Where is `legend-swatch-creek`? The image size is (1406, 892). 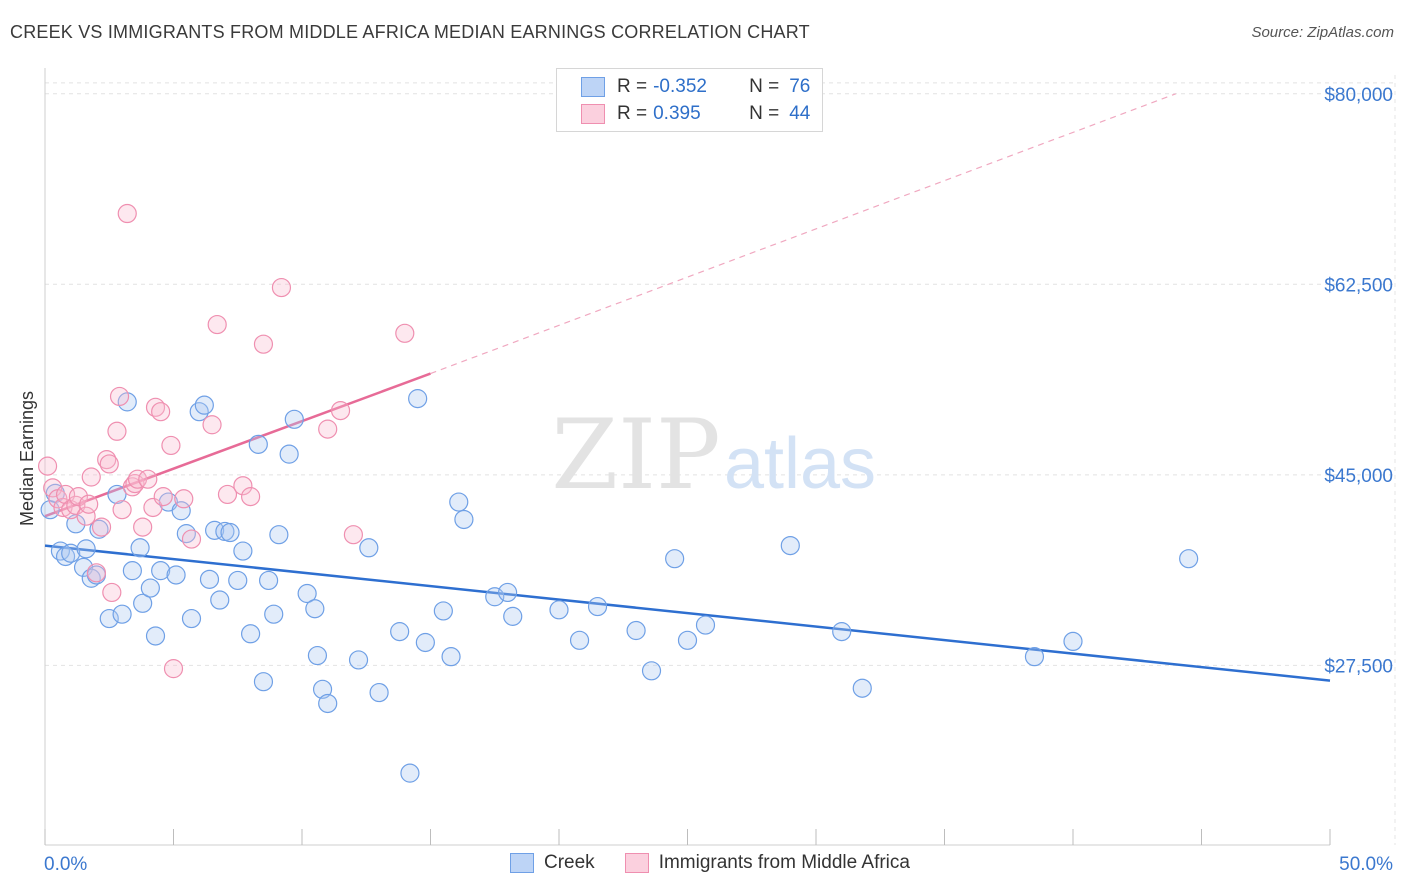 legend-swatch-creek is located at coordinates (593, 87).